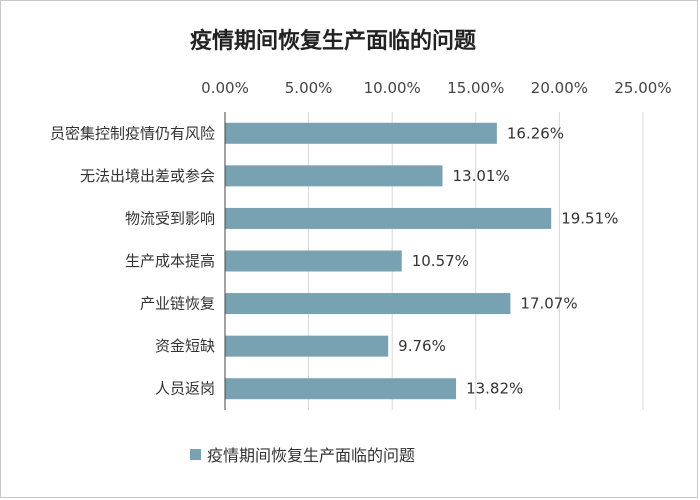  What do you see at coordinates (494, 389) in the screenshot?
I see `data-label: 13.82%` at bounding box center [494, 389].